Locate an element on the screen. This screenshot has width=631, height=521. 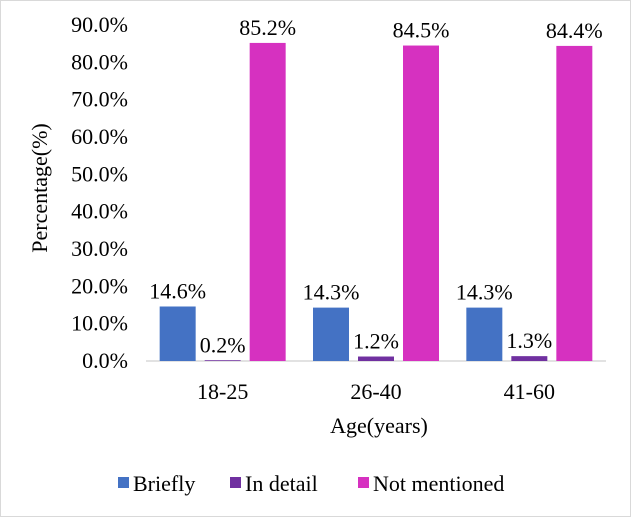
data-label: 84.4% is located at coordinates (574, 30).